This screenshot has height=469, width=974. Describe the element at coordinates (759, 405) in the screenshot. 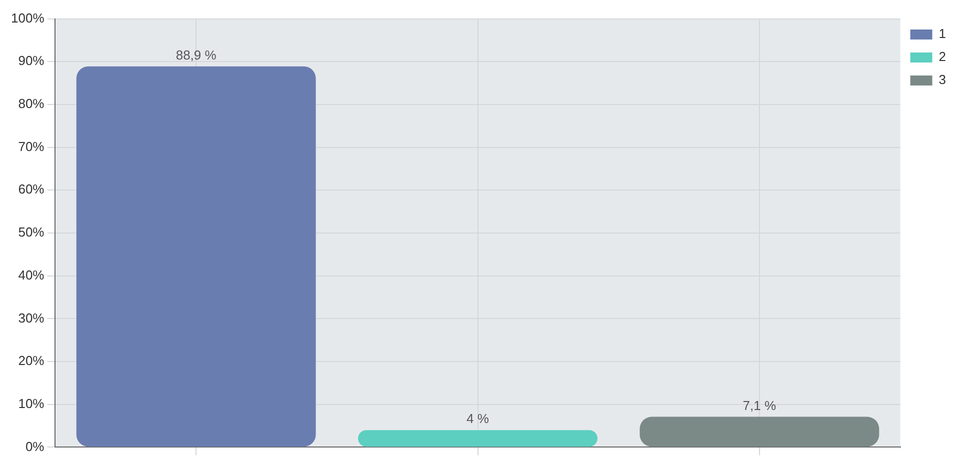

I see `data-label: 7,1 %` at that location.